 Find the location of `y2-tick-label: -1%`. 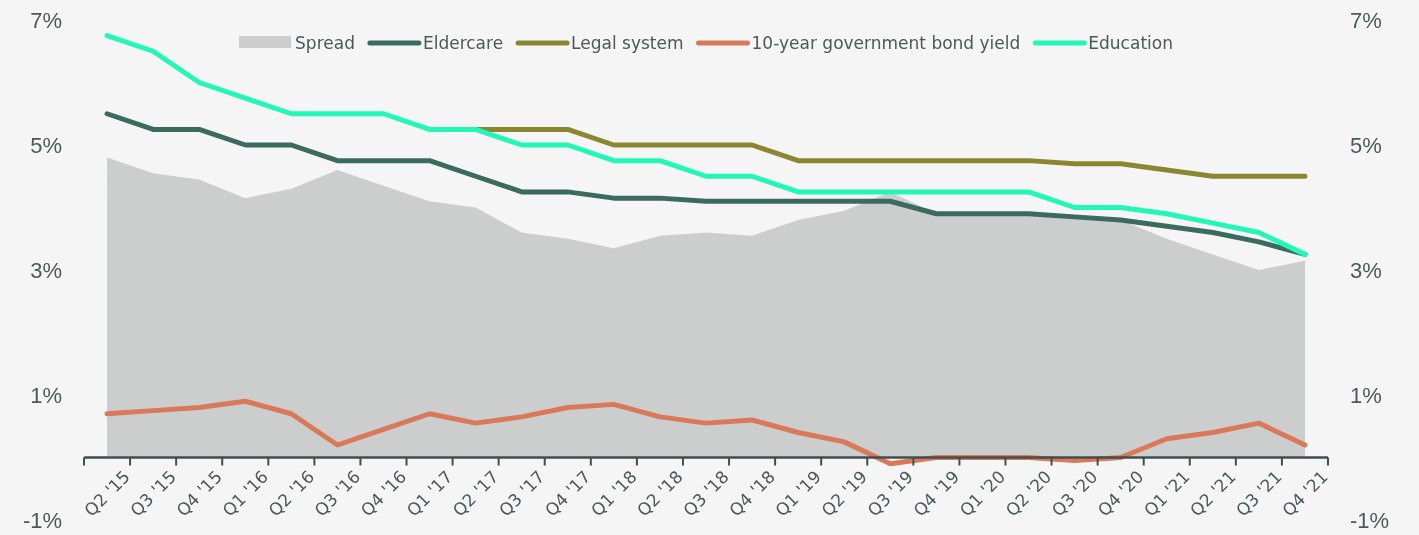

y2-tick-label: -1% is located at coordinates (1370, 520).